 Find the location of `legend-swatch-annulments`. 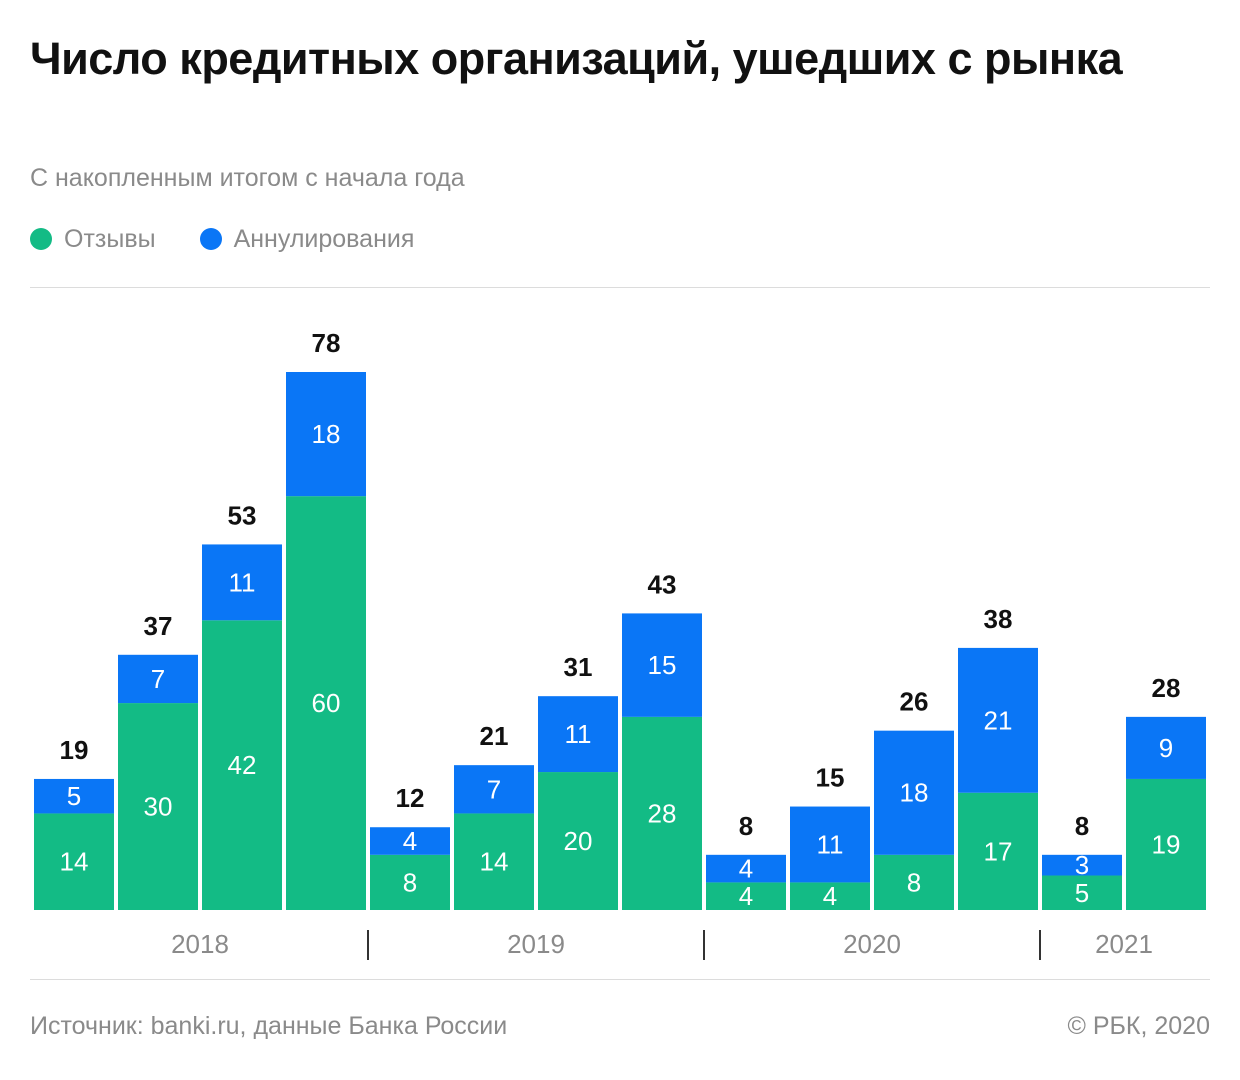

legend-swatch-annulments is located at coordinates (210, 239).